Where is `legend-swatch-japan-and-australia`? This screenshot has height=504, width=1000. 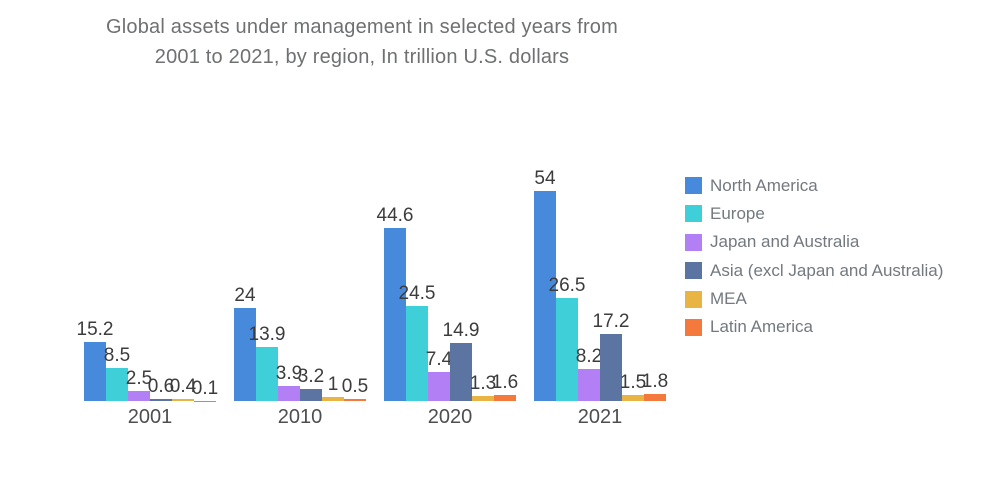 legend-swatch-japan-and-australia is located at coordinates (693, 242).